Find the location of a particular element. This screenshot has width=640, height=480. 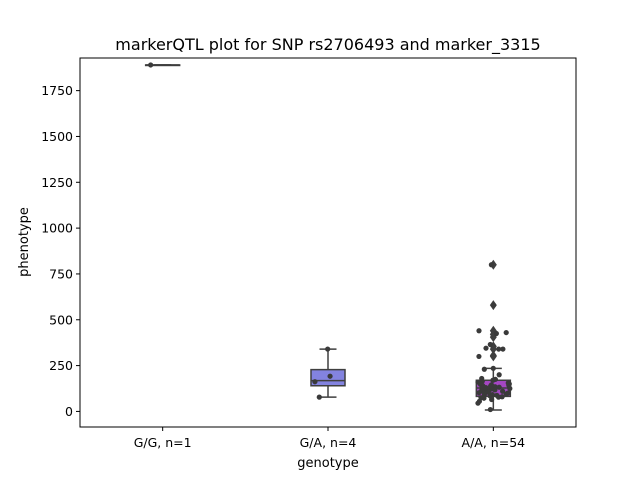

x-tick-label: A/A, n=54 is located at coordinates (494, 442).